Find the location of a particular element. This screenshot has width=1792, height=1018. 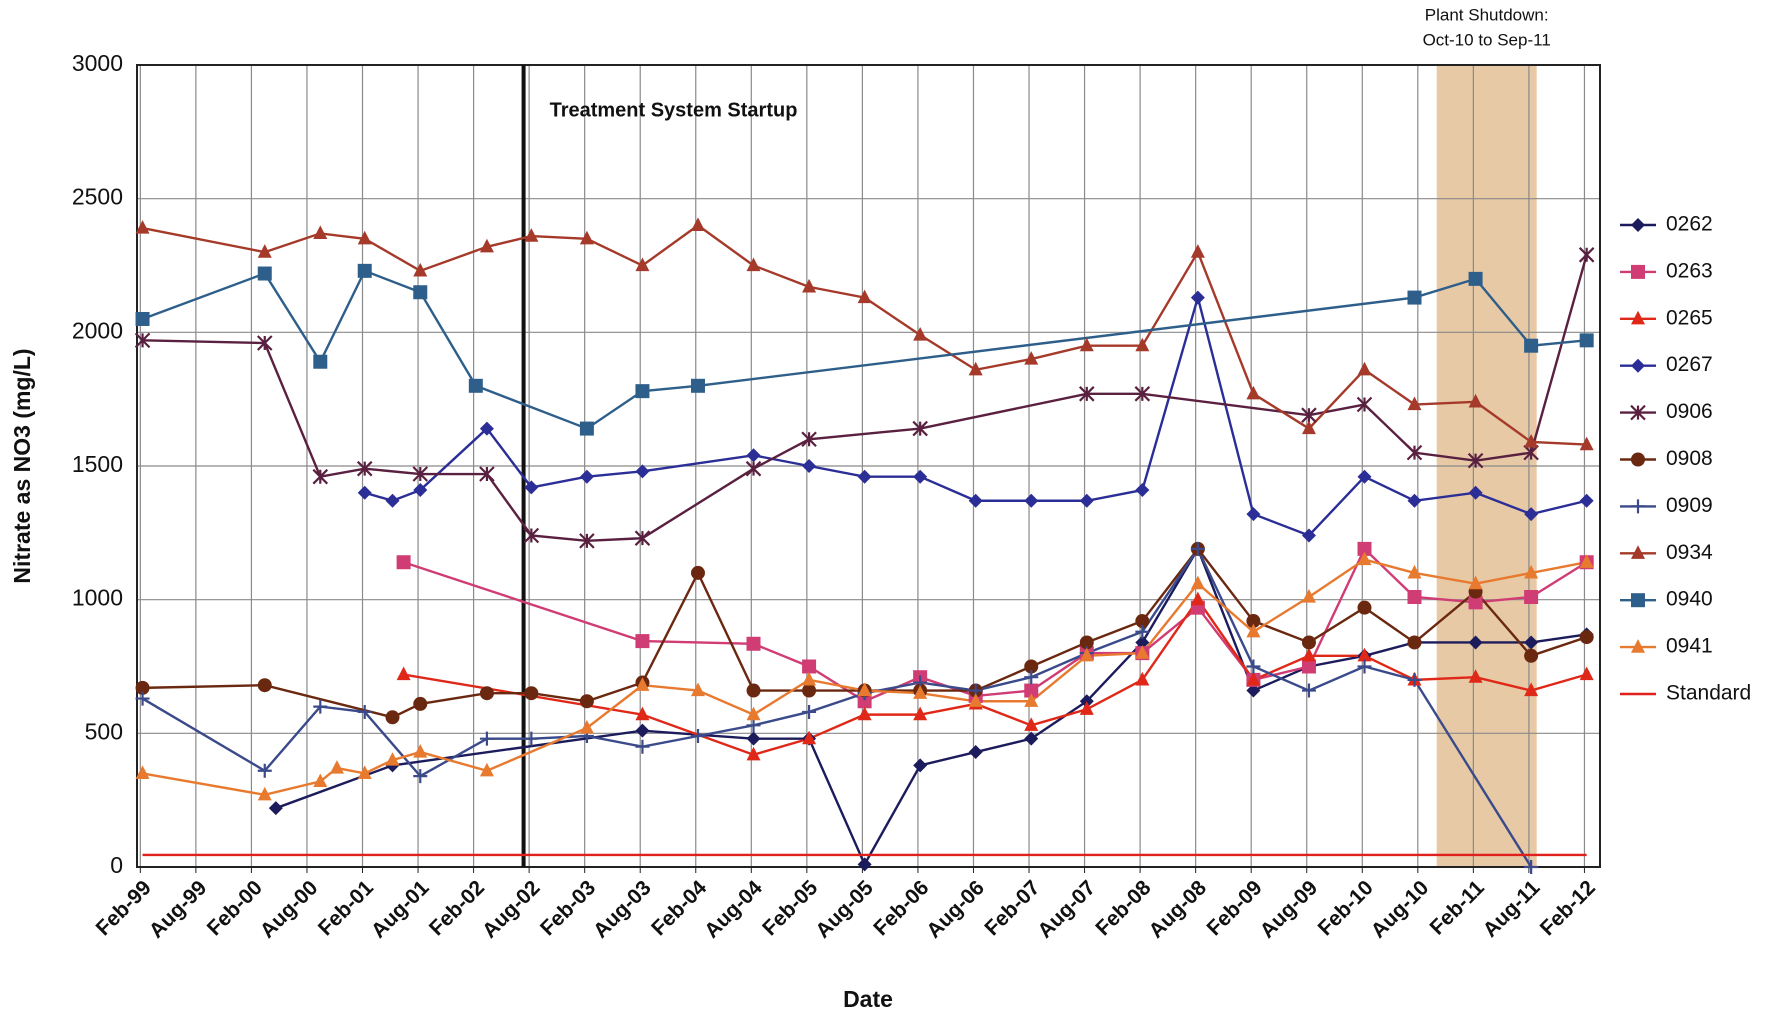

x-tick-label: Aug-01 is located at coordinates (400, 909).